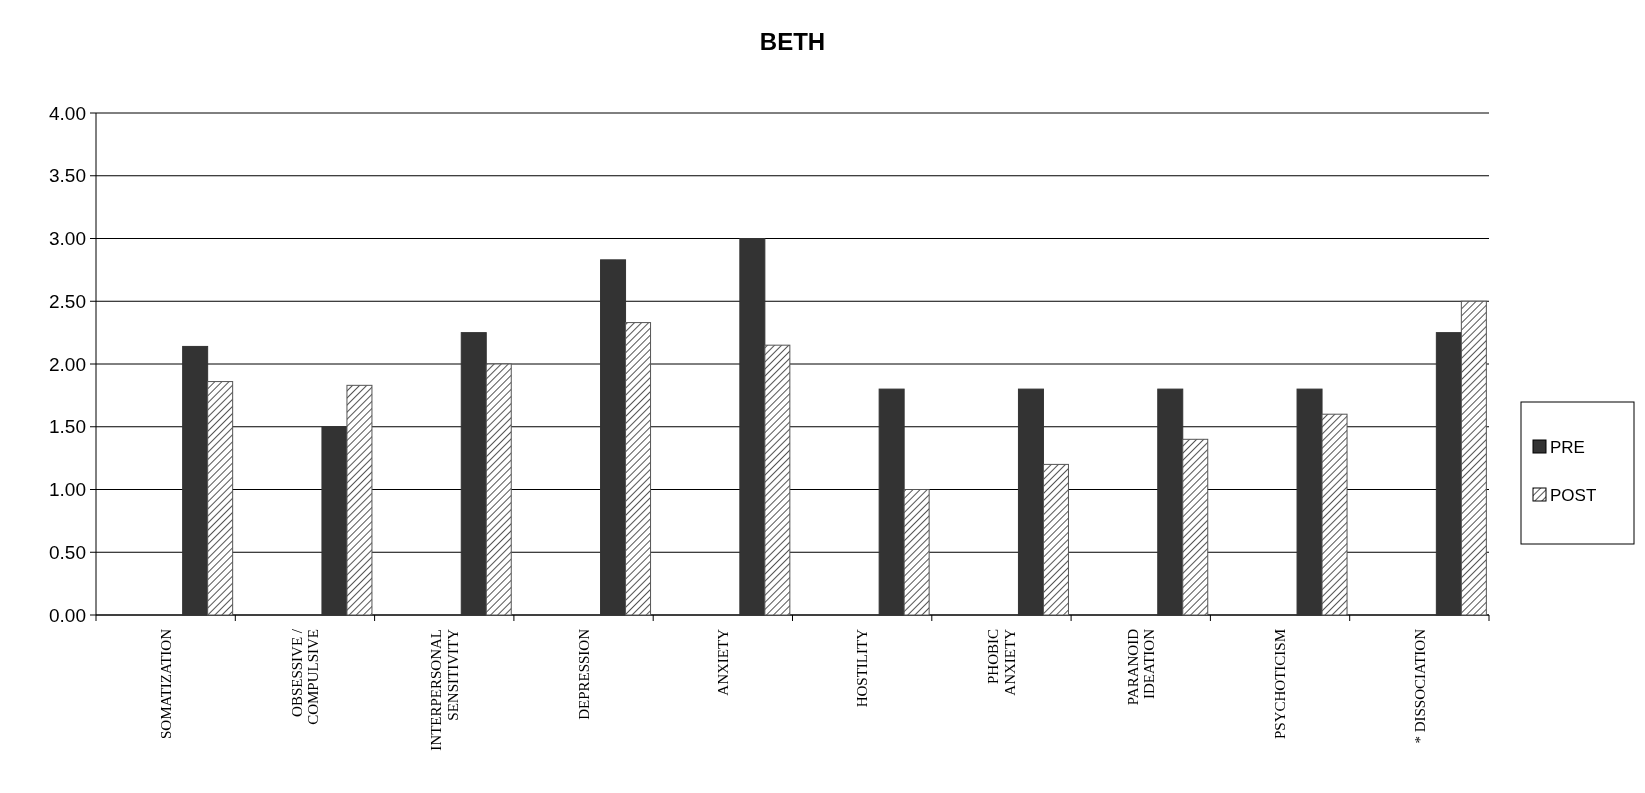 The height and width of the screenshot is (793, 1645). What do you see at coordinates (67, 364) in the screenshot?
I see `y-tick-label: 2.00` at bounding box center [67, 364].